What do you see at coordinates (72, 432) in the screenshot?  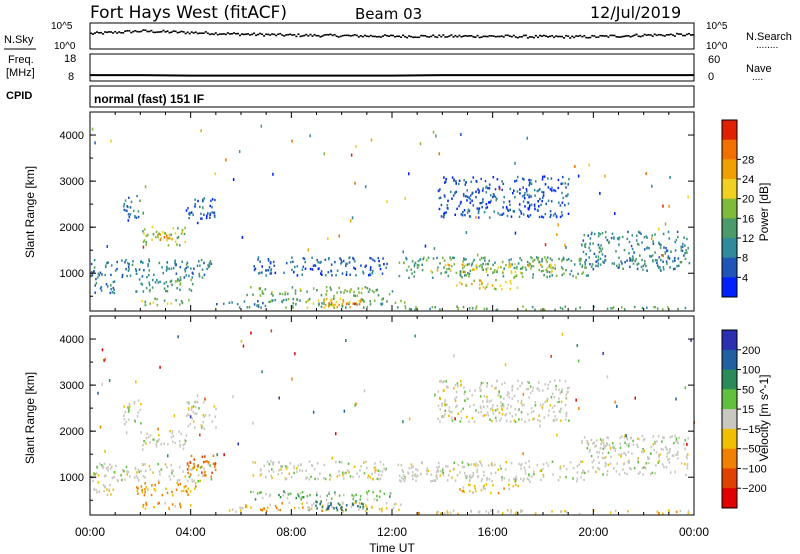 I see `velocity-ytick-label: 2000` at bounding box center [72, 432].